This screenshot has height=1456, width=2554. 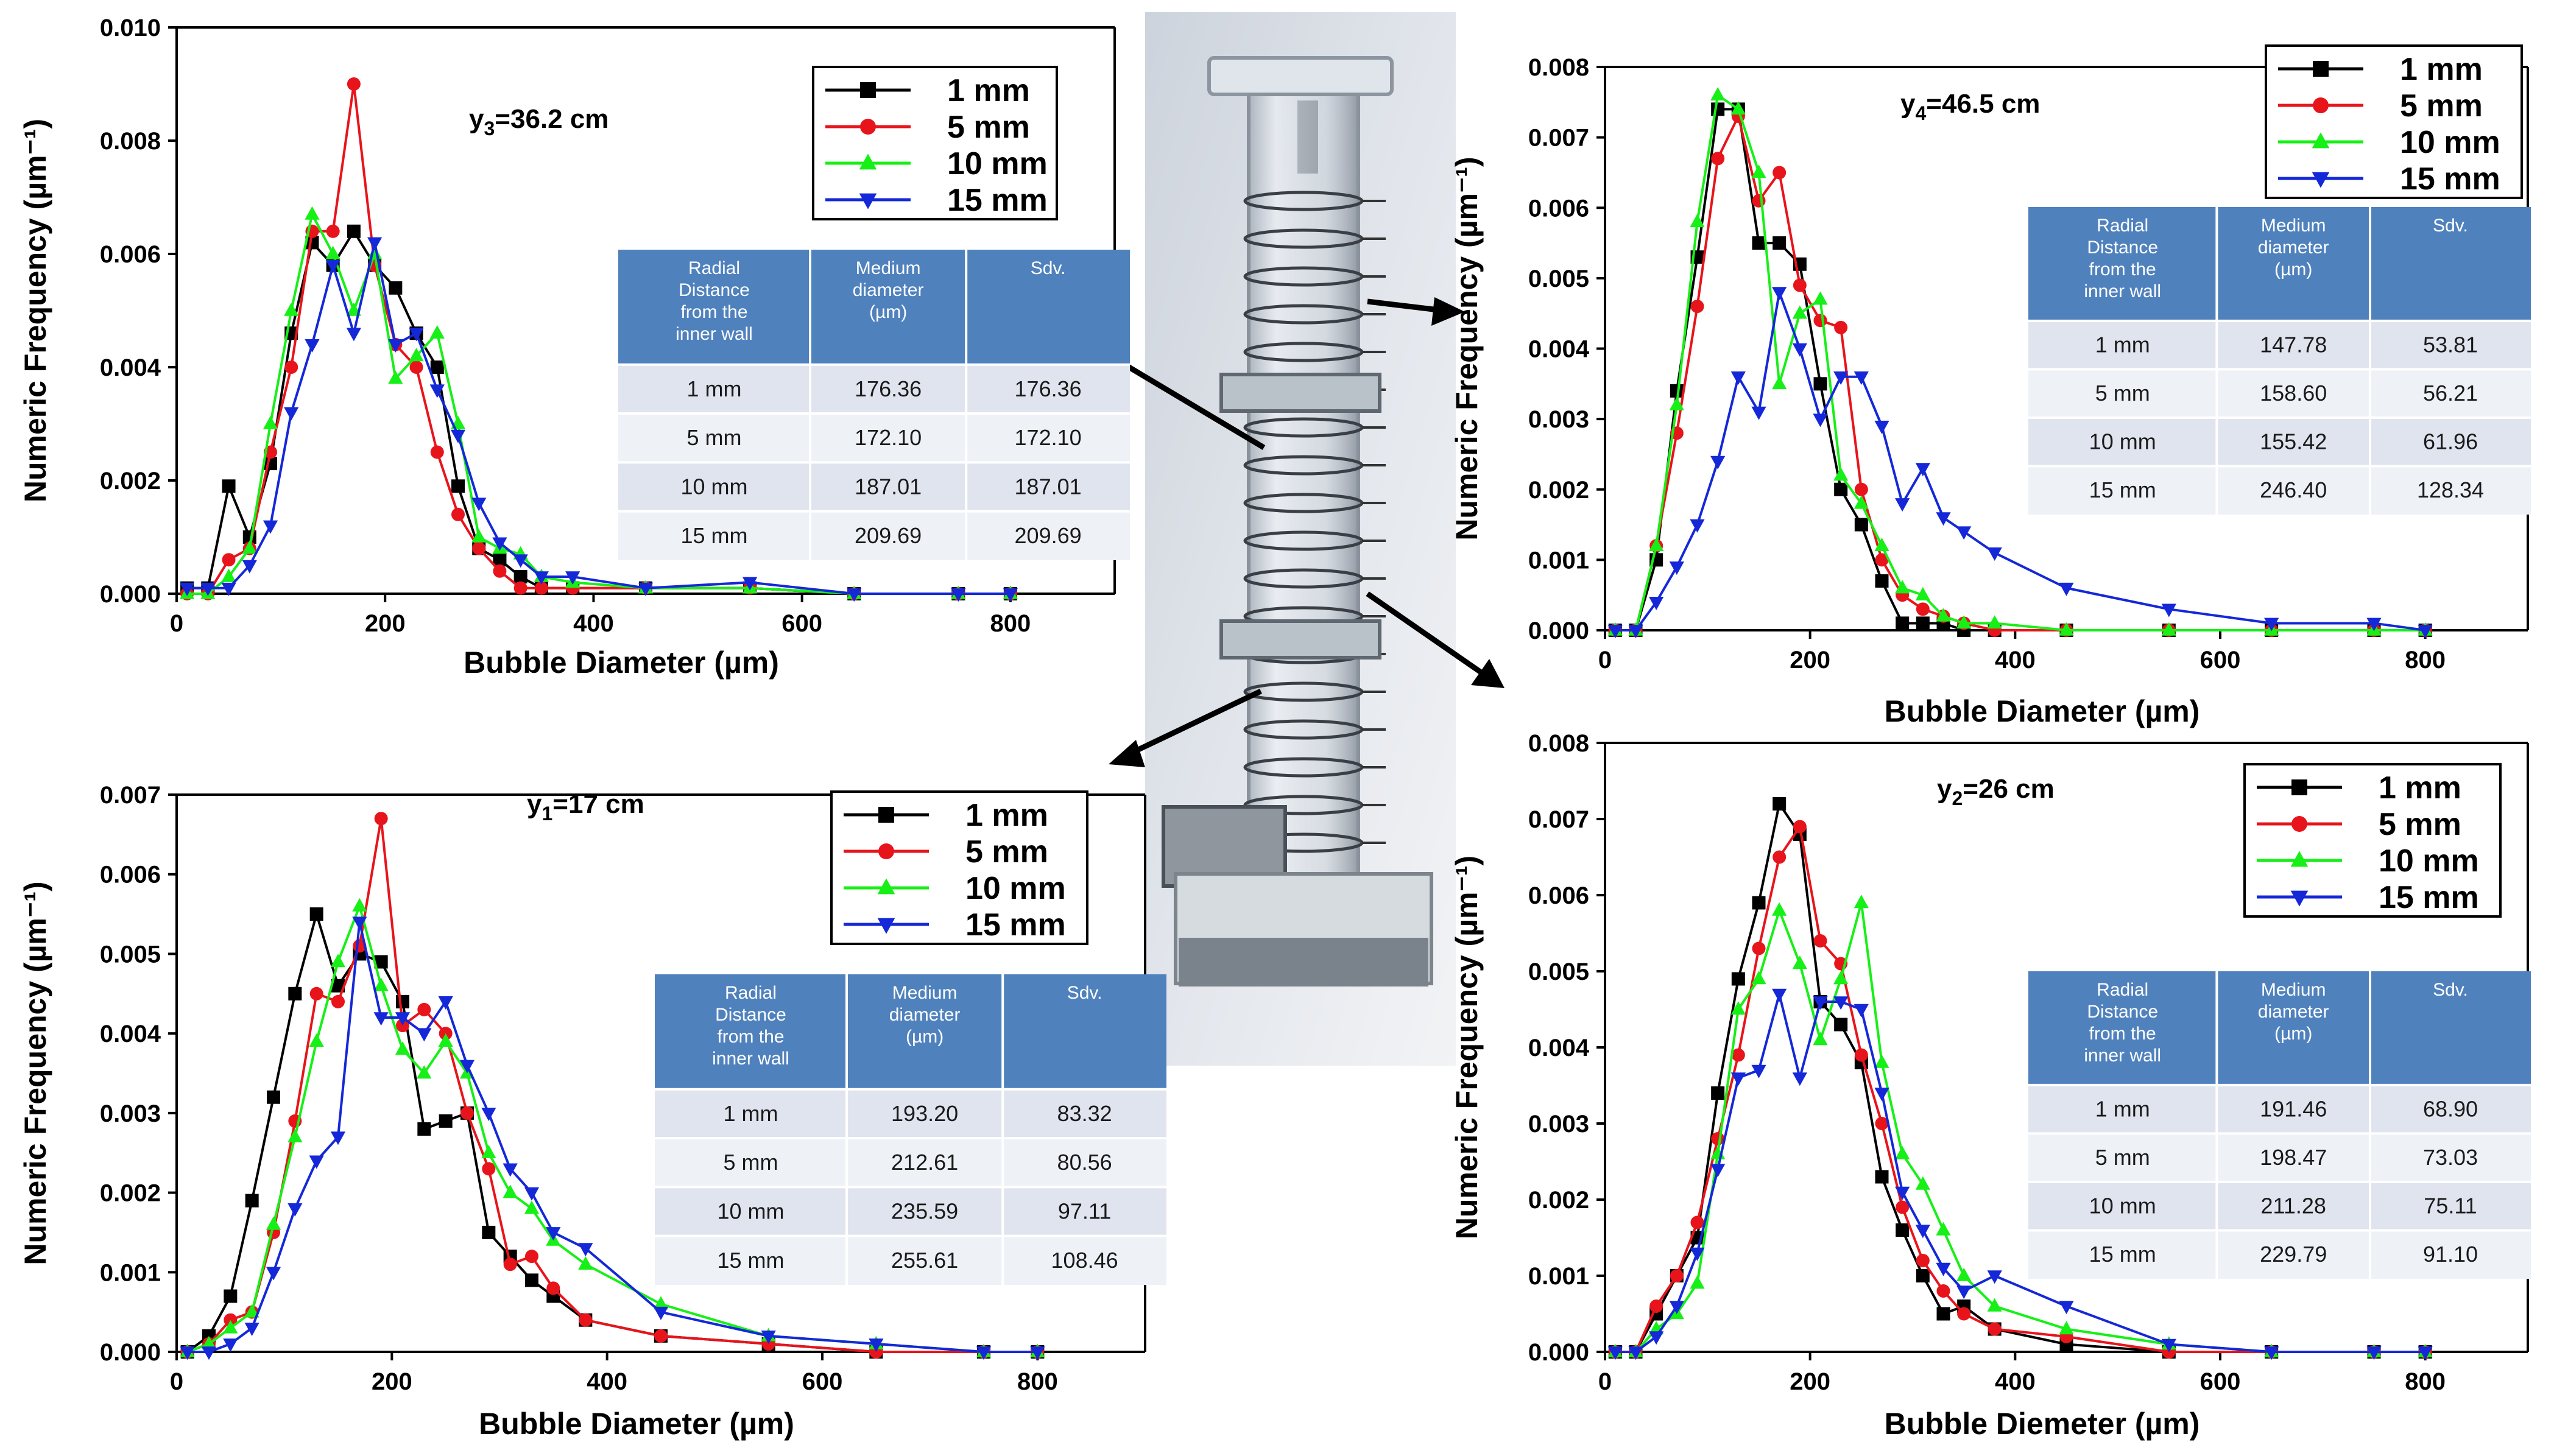 I want to click on table-header-cell: Radial Distance from the inner wall, so click(x=2122, y=1023).